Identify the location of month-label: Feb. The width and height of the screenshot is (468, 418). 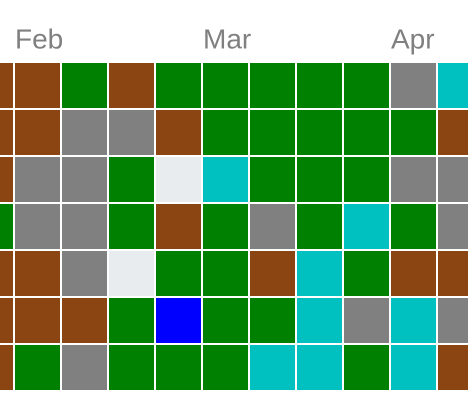
(39, 38).